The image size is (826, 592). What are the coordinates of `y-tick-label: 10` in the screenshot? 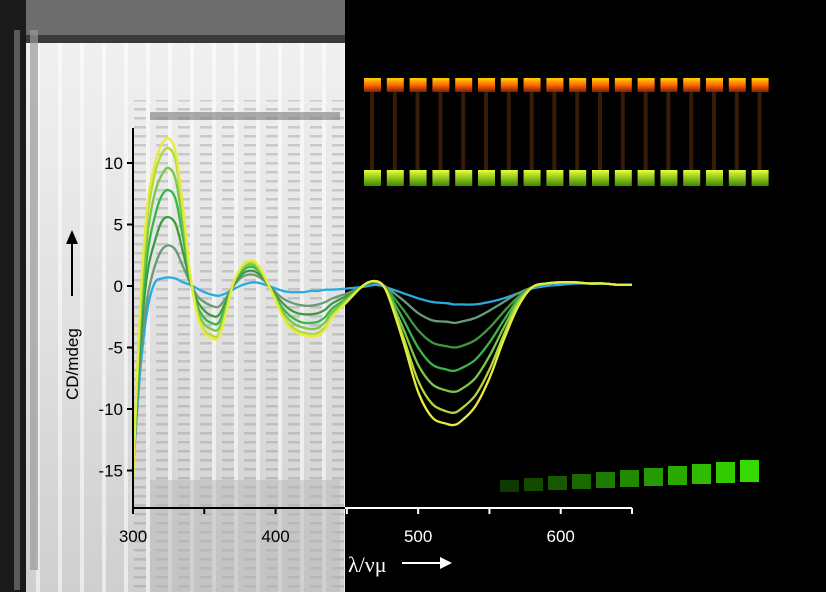 It's located at (113, 163).